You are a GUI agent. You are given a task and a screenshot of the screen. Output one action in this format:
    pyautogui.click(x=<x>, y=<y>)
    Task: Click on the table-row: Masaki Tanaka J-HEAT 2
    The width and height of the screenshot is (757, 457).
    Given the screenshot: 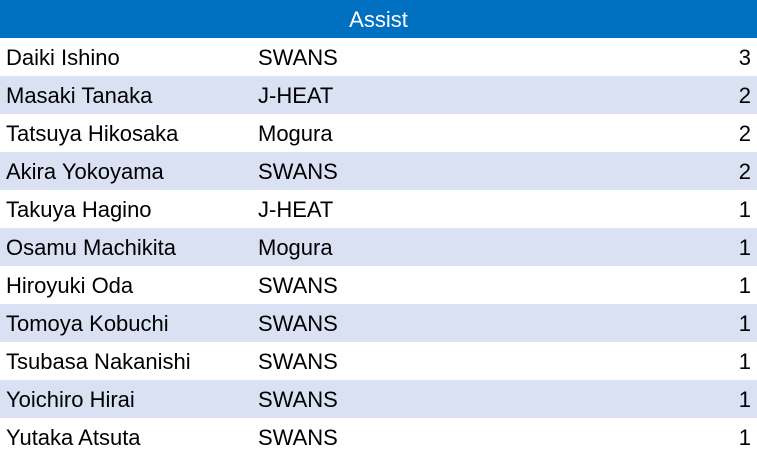 What is the action you would take?
    pyautogui.click(x=378, y=95)
    